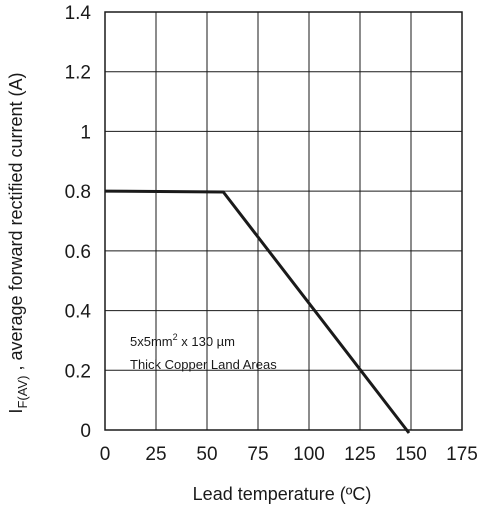 This screenshot has width=484, height=509. What do you see at coordinates (282, 494) in the screenshot?
I see `x-axis-label: Lead temperature (ºC)` at bounding box center [282, 494].